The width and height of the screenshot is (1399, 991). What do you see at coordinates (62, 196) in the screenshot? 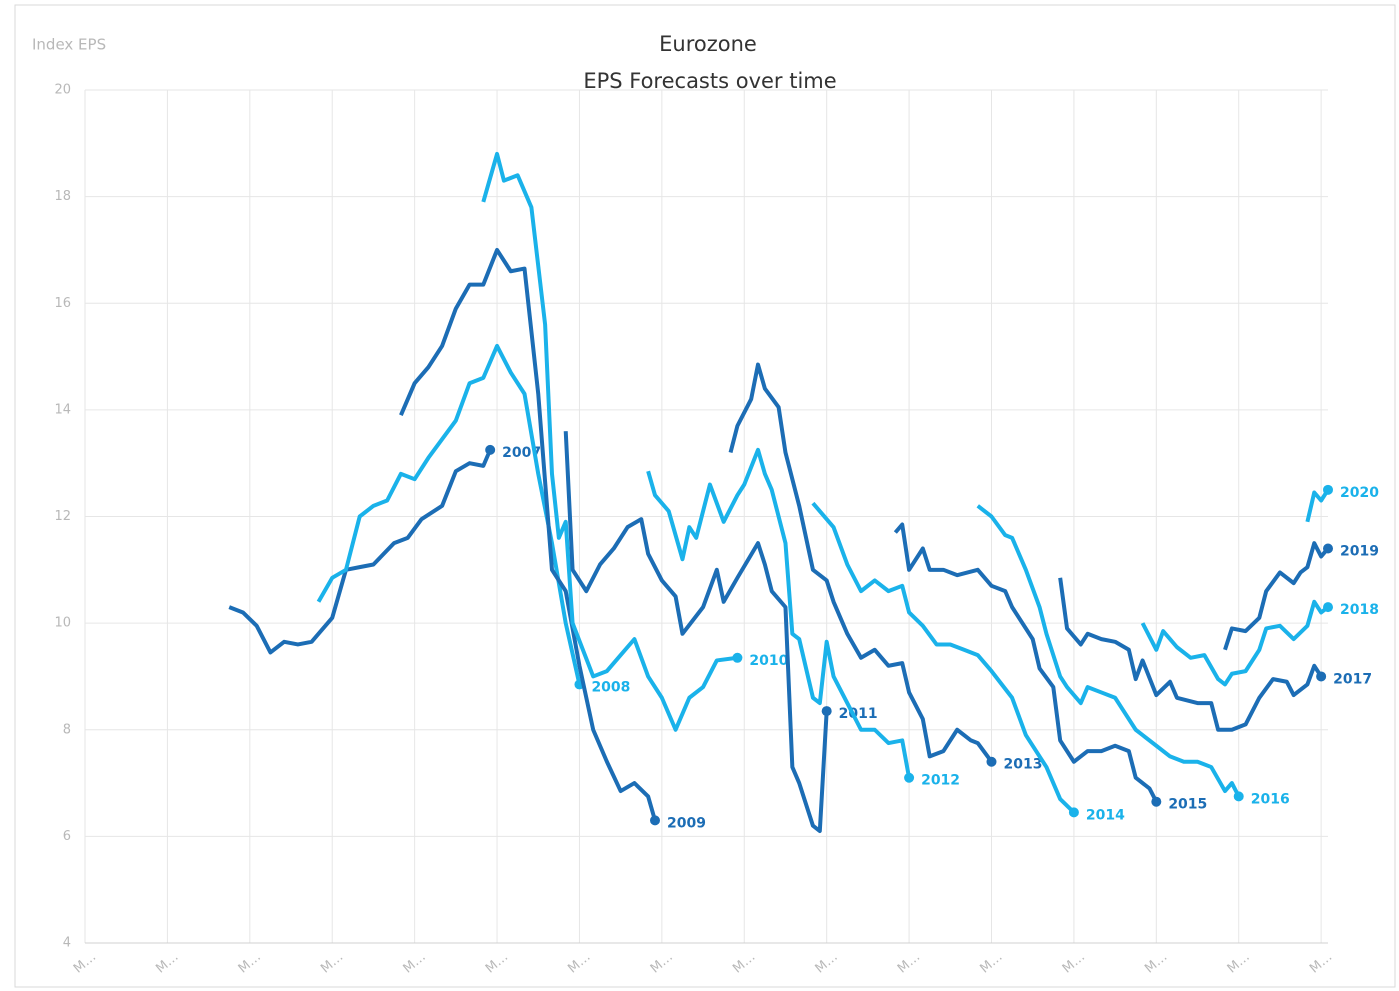
I see `y-tick-label: 18` at bounding box center [62, 196].